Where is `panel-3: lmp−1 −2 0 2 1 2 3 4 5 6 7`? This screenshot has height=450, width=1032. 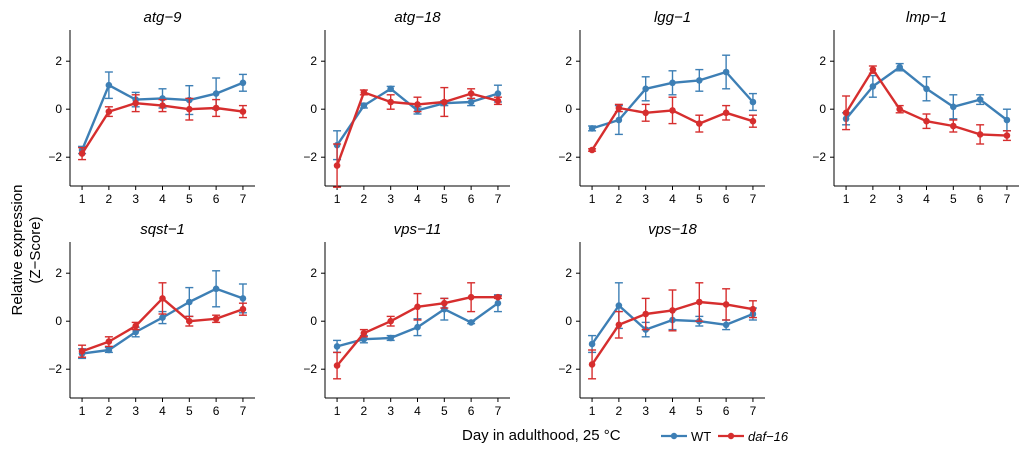
panel-3: lmp−1 −2 0 2 1 2 3 4 5 6 7 is located at coordinates (915, 107).